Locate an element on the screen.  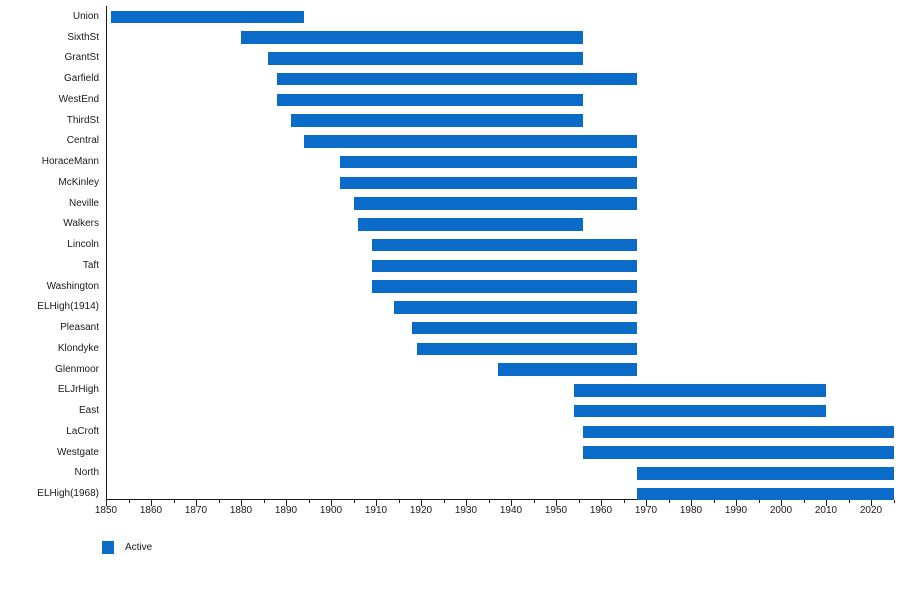
x-major-tick-1970 is located at coordinates (647, 503).